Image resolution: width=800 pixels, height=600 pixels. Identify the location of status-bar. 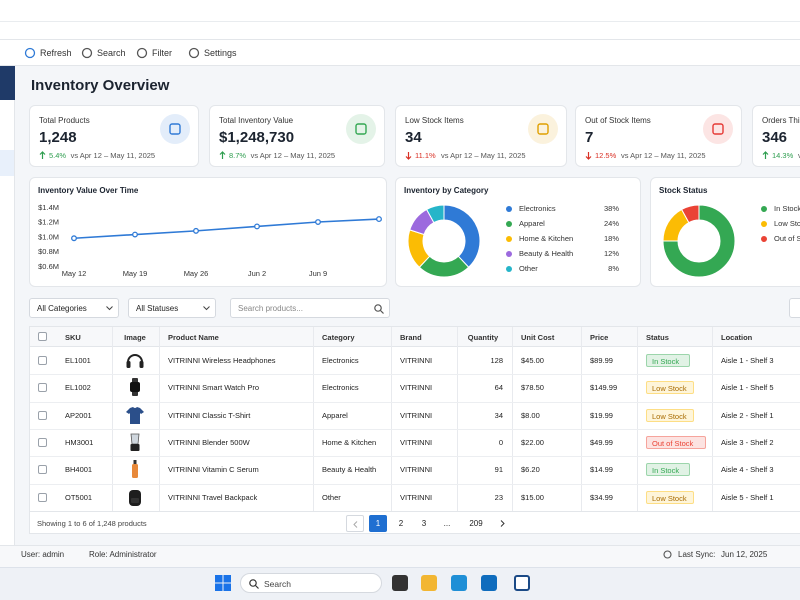
(400, 556).